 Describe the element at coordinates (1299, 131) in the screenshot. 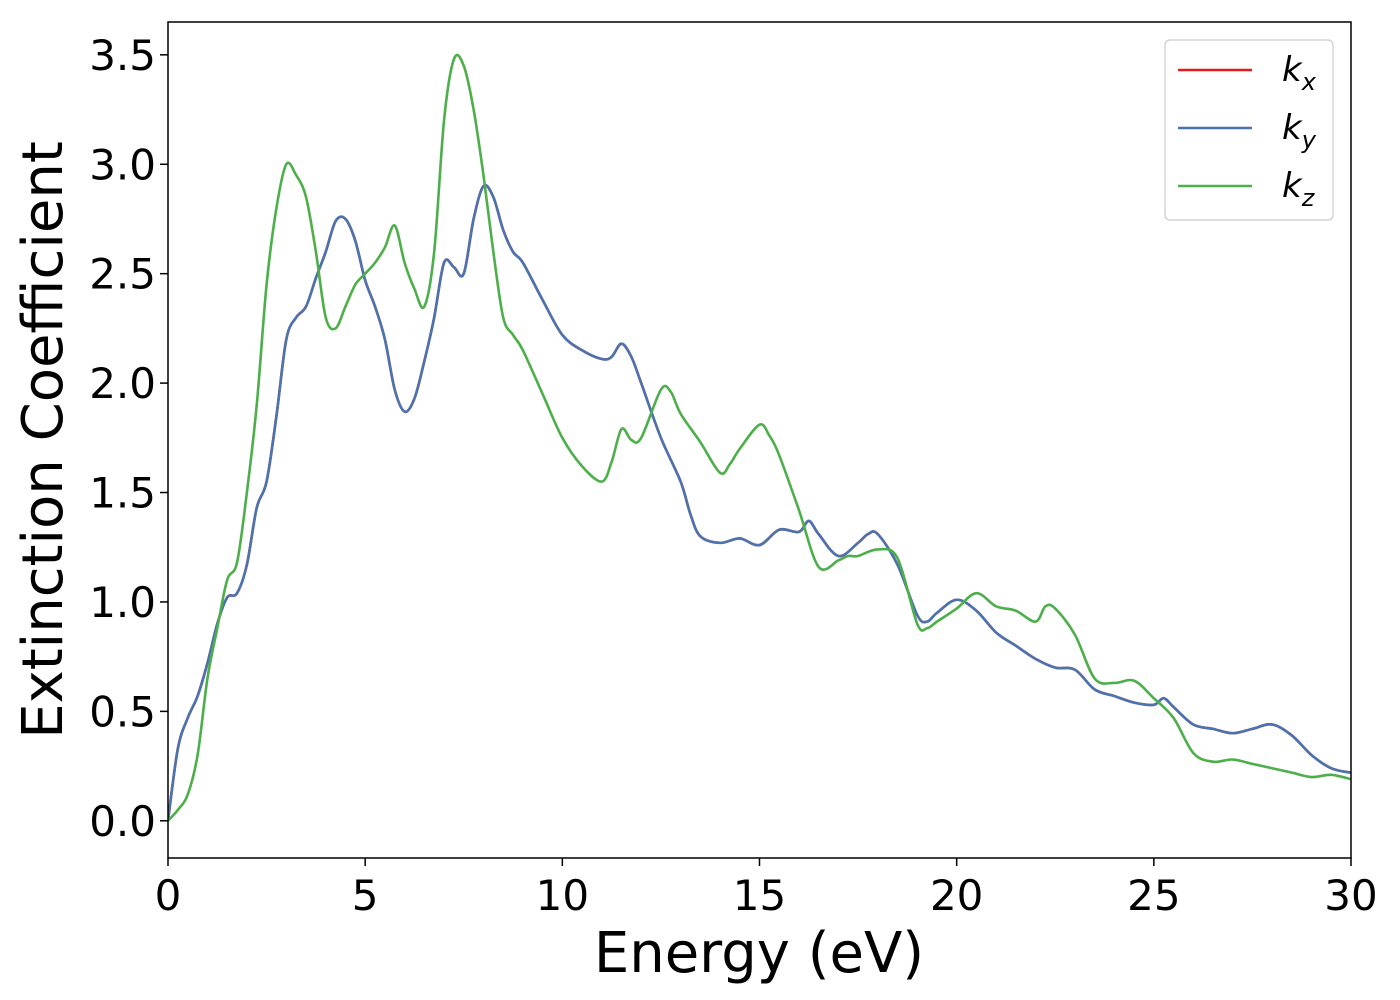

I see `legend-label-ky: ky` at that location.